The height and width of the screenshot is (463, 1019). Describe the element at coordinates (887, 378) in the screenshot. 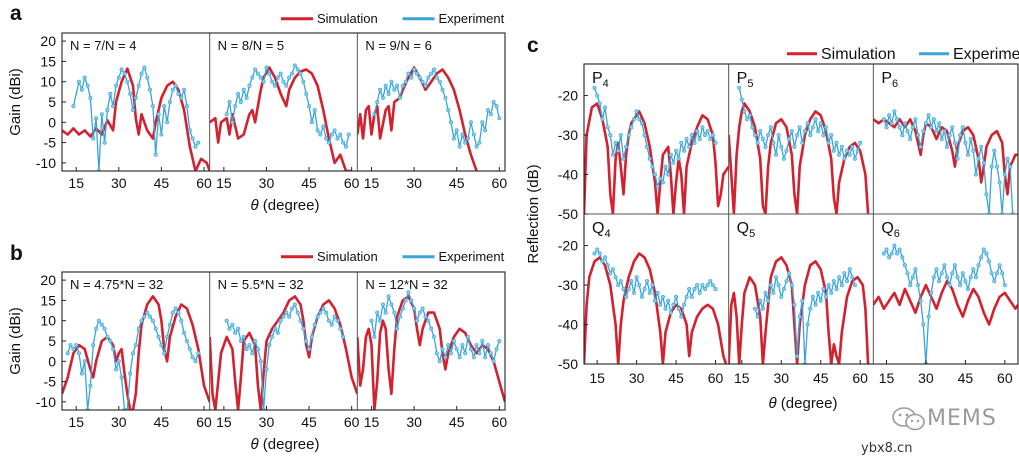

I see `x-tick-label: 15` at that location.